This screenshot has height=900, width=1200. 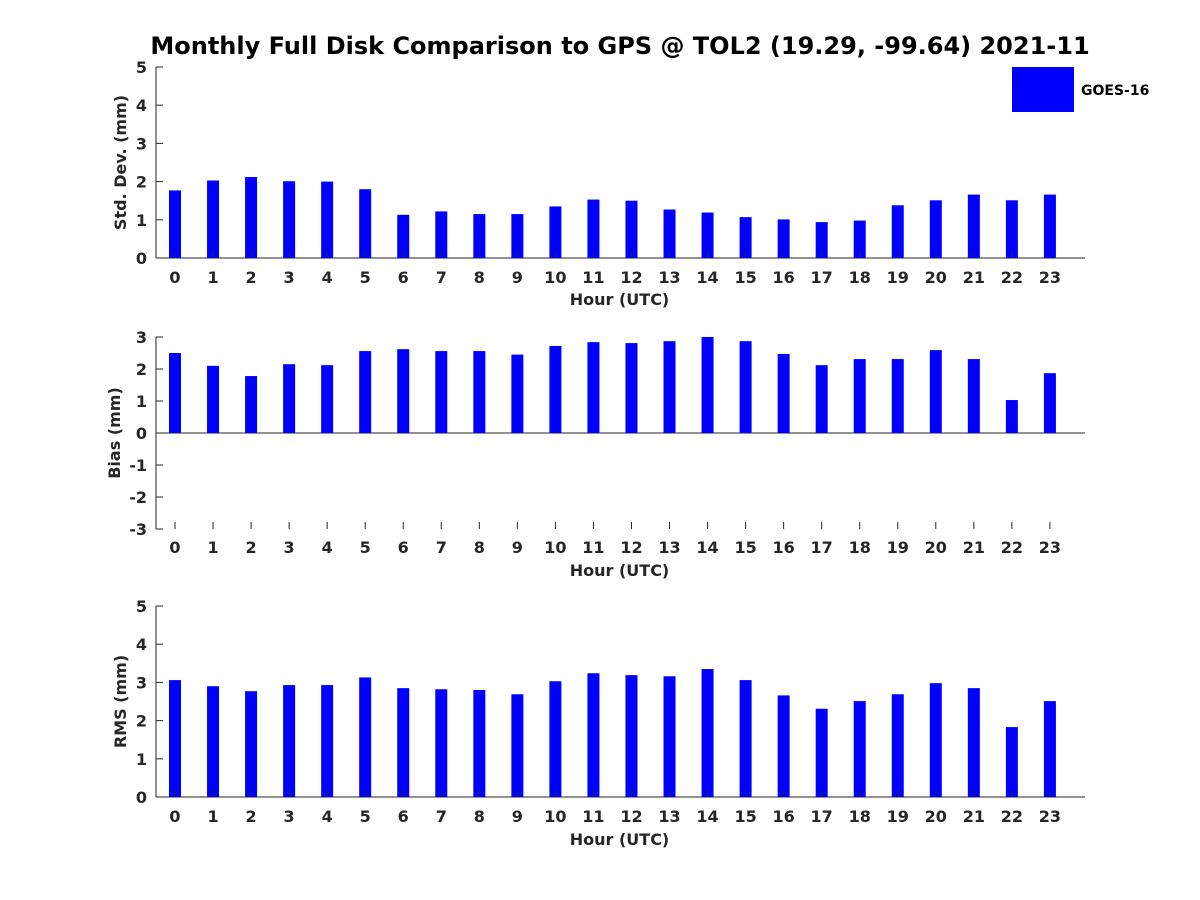 I want to click on x-tick-label: 21, so click(x=974, y=547).